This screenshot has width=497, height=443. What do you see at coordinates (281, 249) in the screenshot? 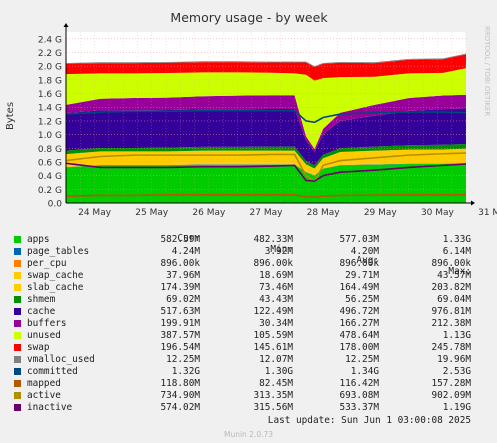
I see `legend-header-min: Min:` at bounding box center [281, 249].